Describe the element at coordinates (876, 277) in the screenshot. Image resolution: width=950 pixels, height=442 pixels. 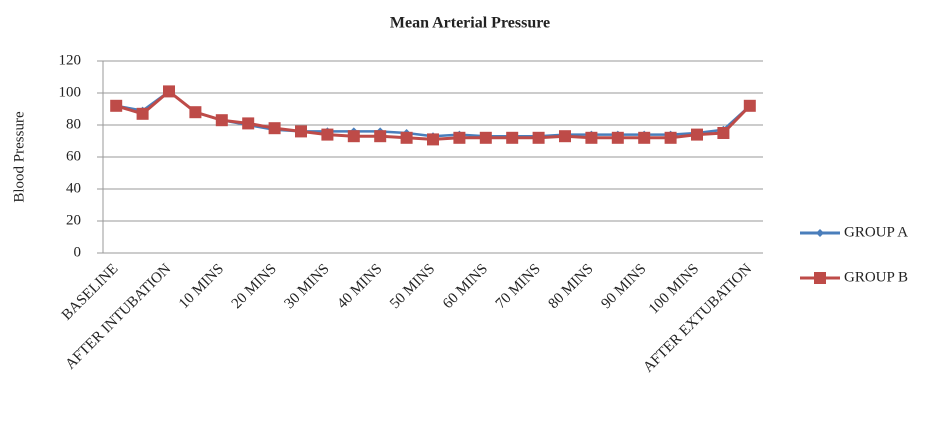
I see `legend-label: GROUP B` at that location.